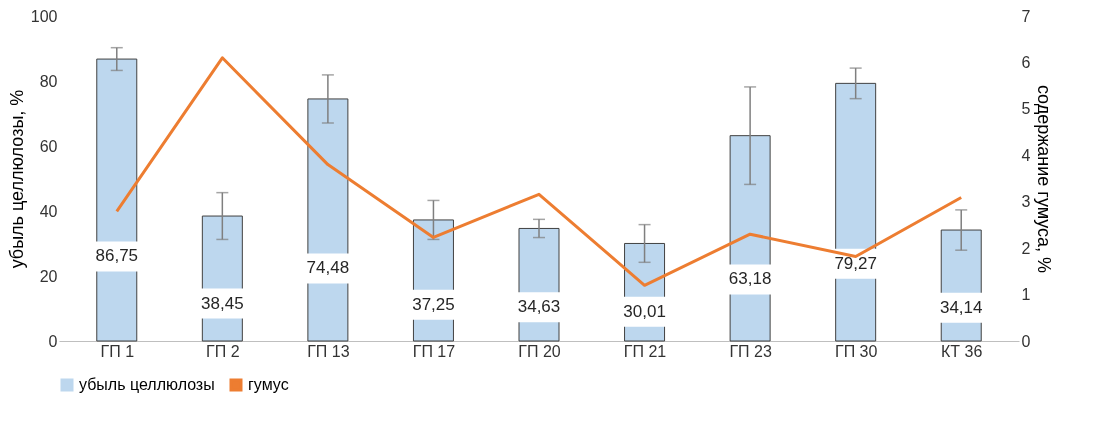 This screenshot has height=423, width=1099. Describe the element at coordinates (750, 351) in the screenshot. I see `x-tick-label: ГП 23` at that location.